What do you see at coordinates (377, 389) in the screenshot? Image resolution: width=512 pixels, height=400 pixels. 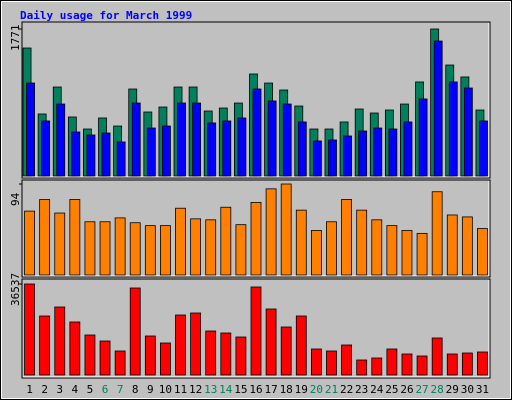 I see `x-tick-label: 24` at bounding box center [377, 389].